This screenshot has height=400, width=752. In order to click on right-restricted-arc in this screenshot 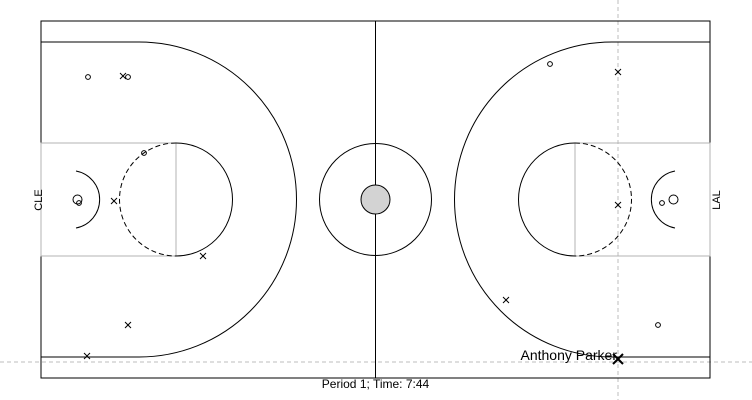, I will do `click(663, 199)`.